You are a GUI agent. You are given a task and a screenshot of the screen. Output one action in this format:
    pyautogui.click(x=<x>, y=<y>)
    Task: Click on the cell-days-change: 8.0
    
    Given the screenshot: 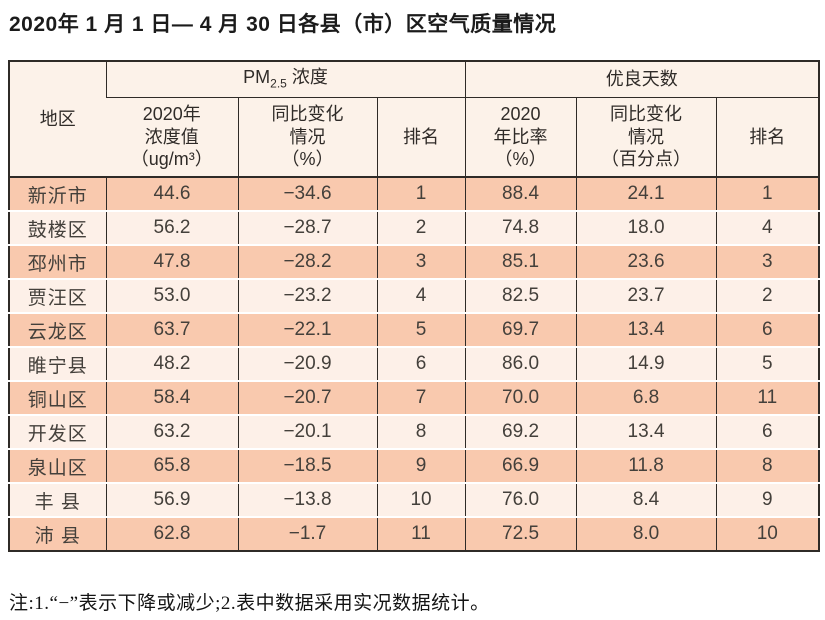 What is the action you would take?
    pyautogui.click(x=646, y=534)
    